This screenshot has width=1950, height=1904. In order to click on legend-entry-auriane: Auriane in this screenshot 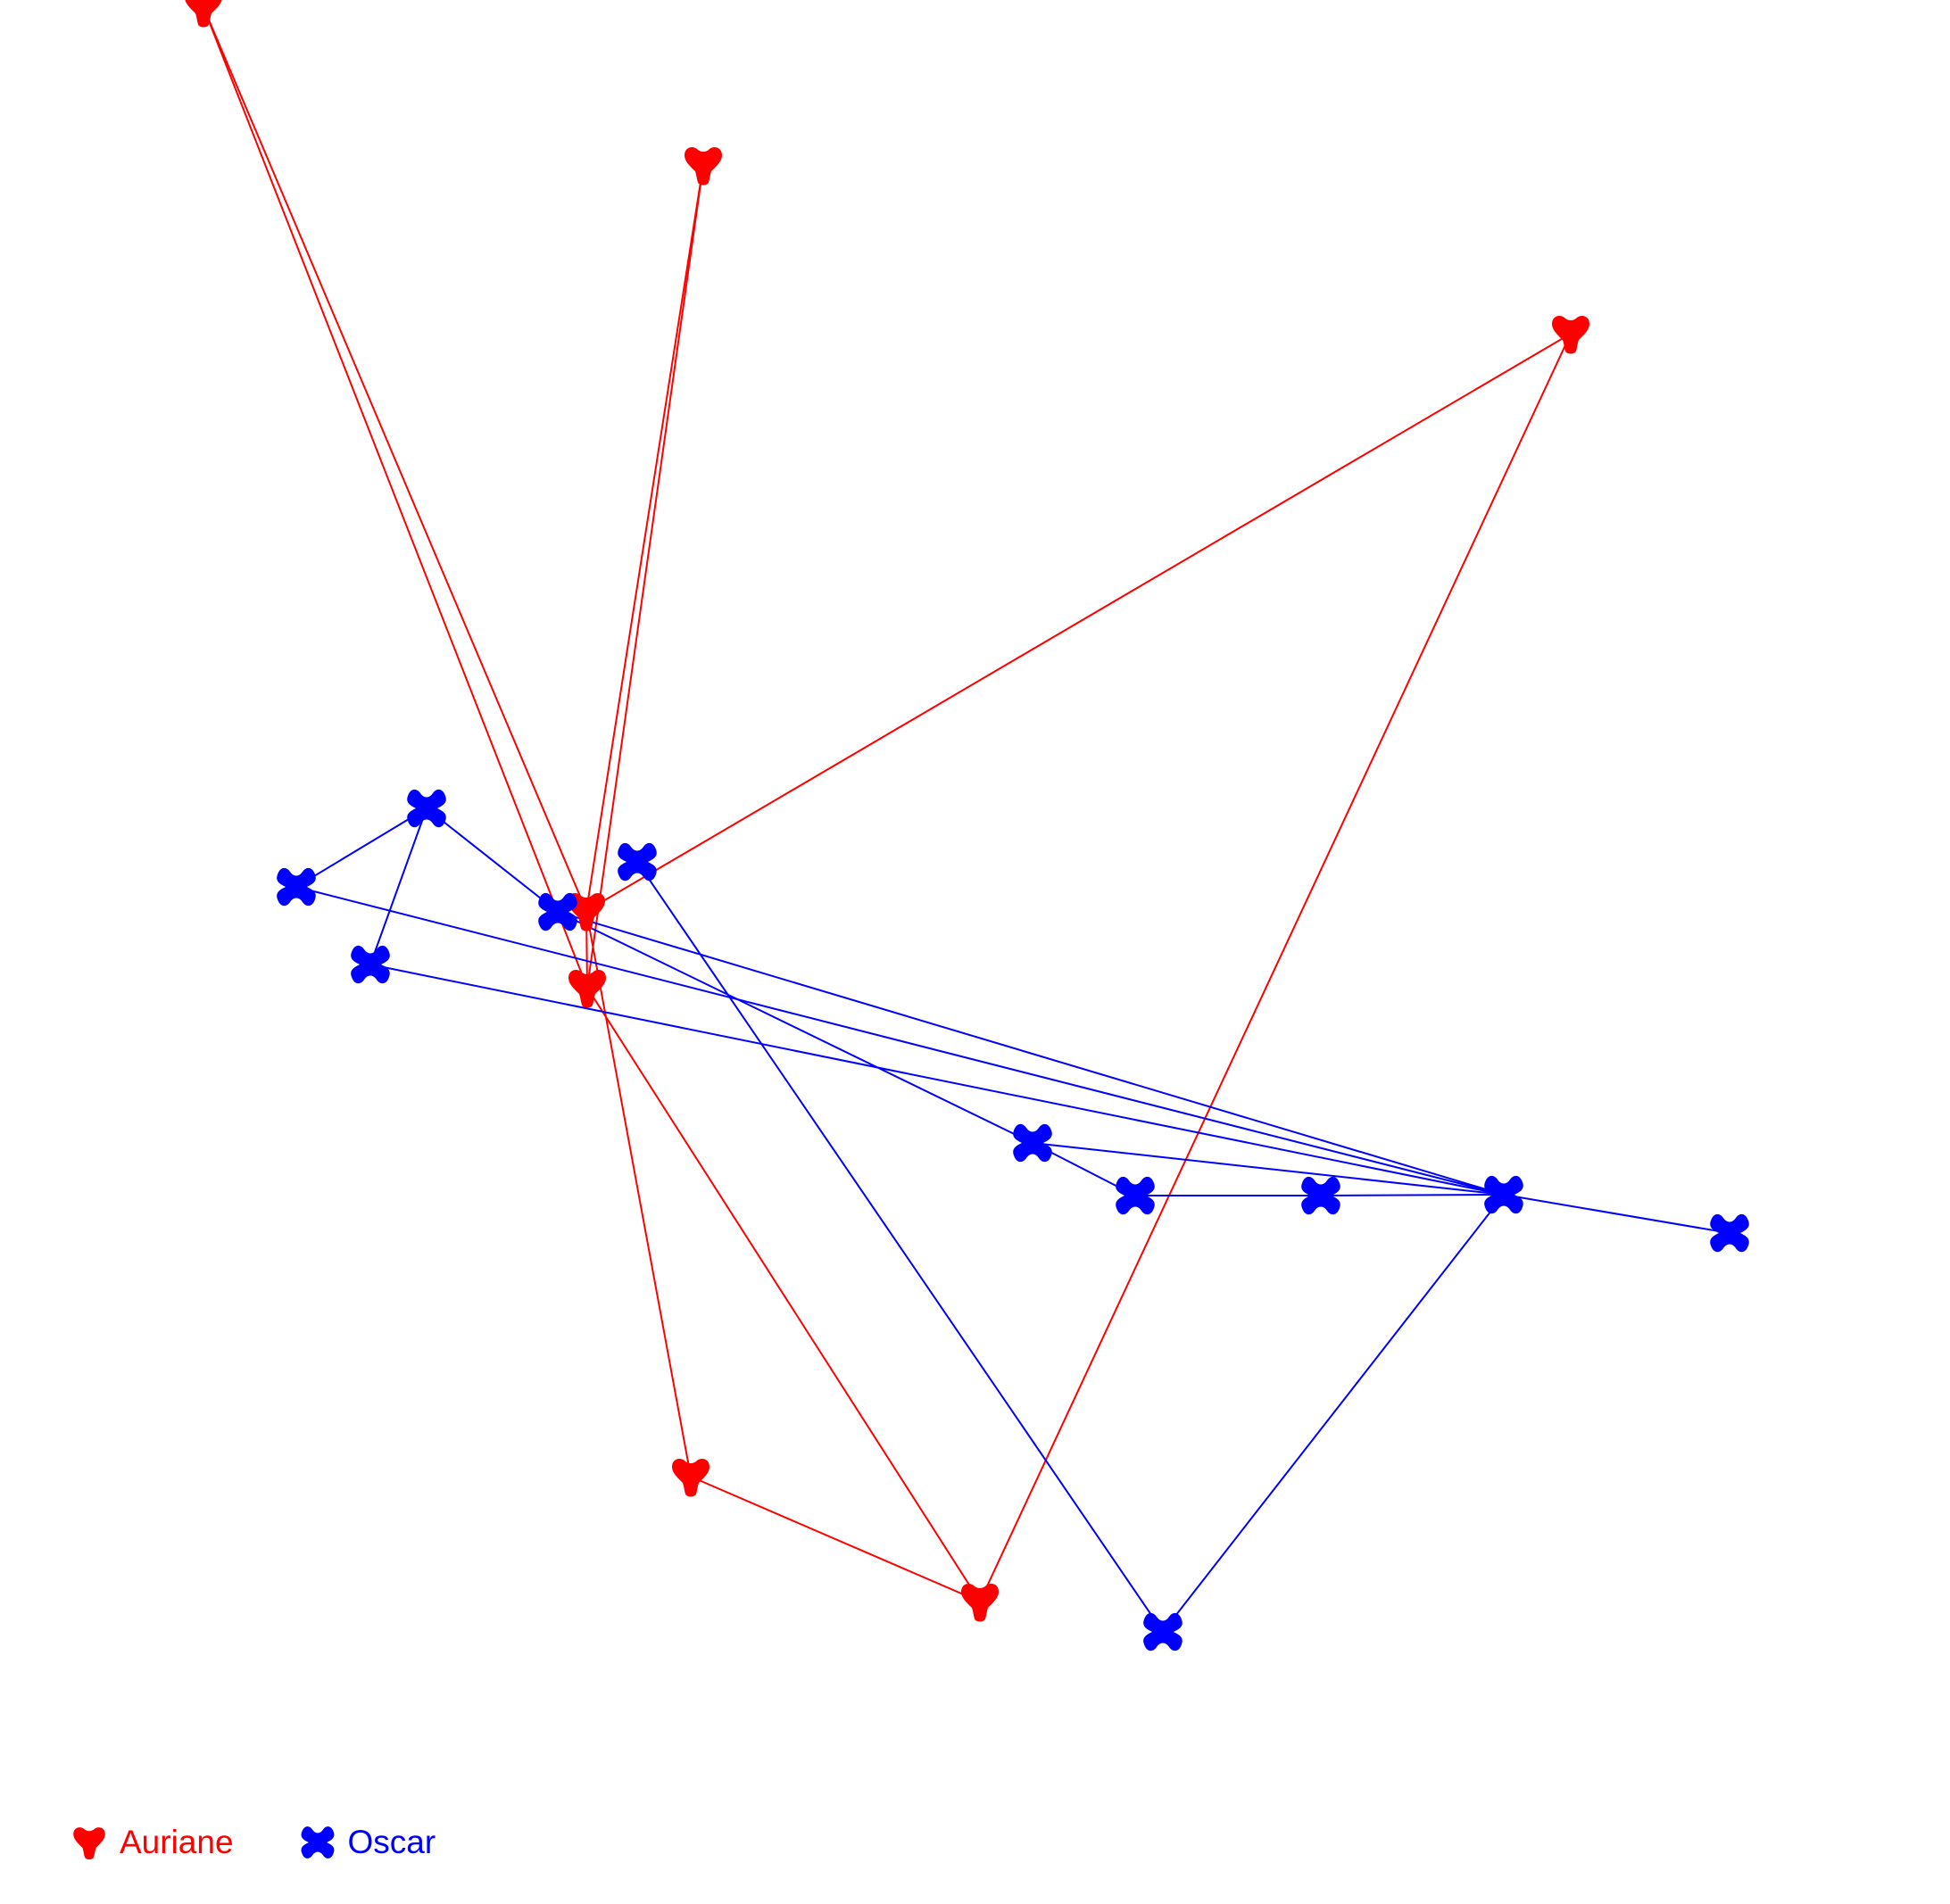, I will do `click(152, 1843)`.